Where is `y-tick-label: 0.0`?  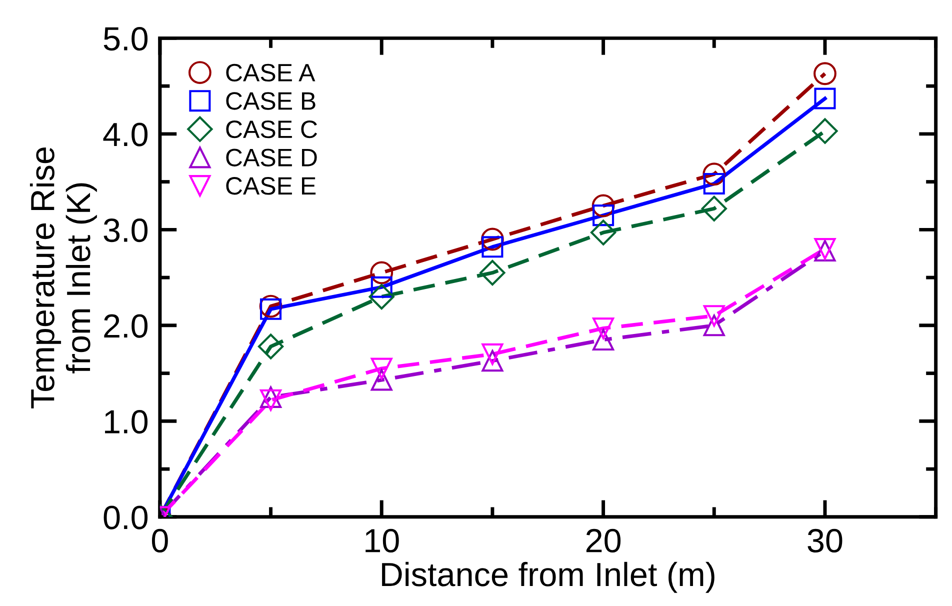
y-tick-label: 0.0 is located at coordinates (126, 518).